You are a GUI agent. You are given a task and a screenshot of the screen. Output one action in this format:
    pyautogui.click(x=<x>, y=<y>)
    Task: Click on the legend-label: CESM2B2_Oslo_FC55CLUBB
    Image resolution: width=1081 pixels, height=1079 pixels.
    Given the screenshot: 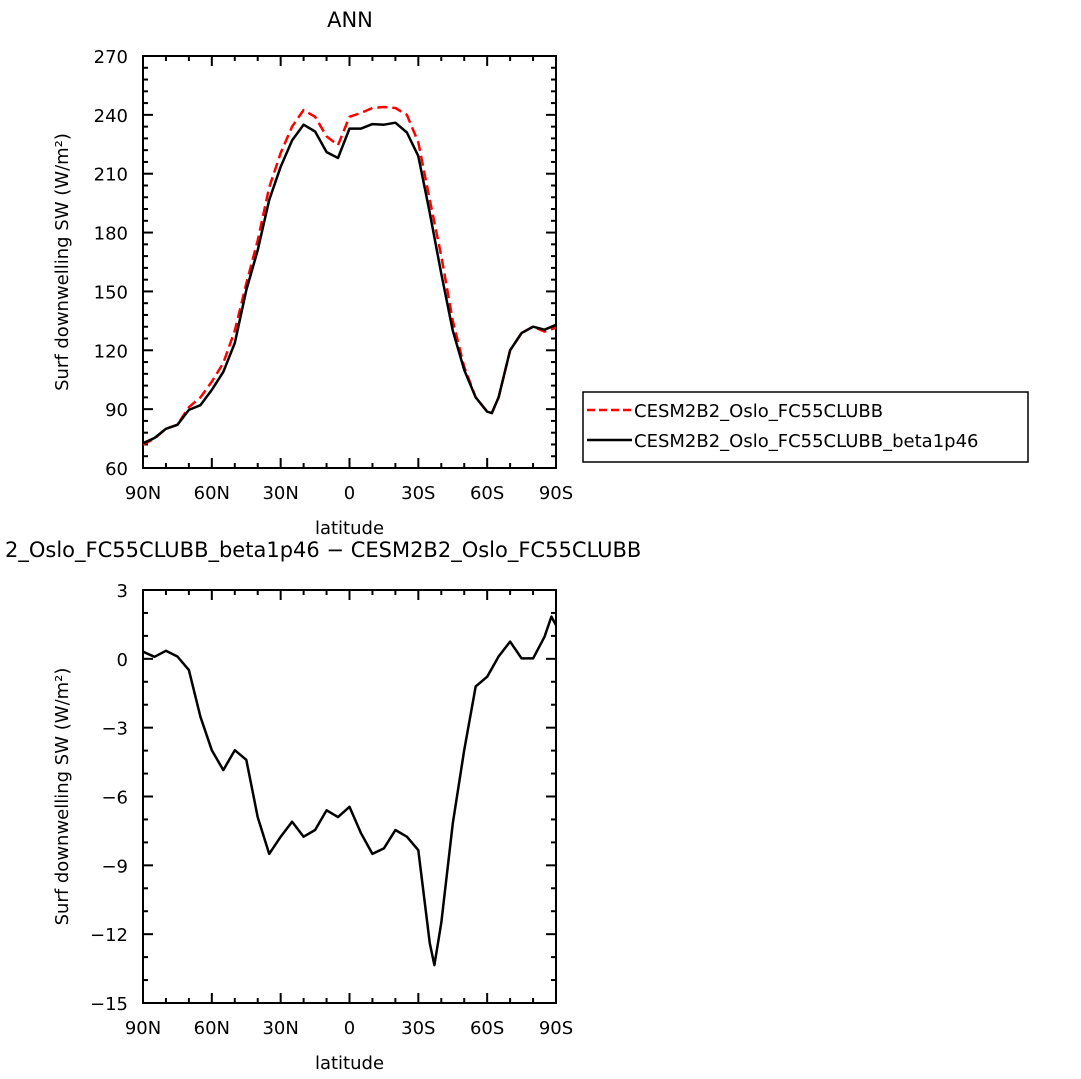 What is the action you would take?
    pyautogui.click(x=758, y=411)
    